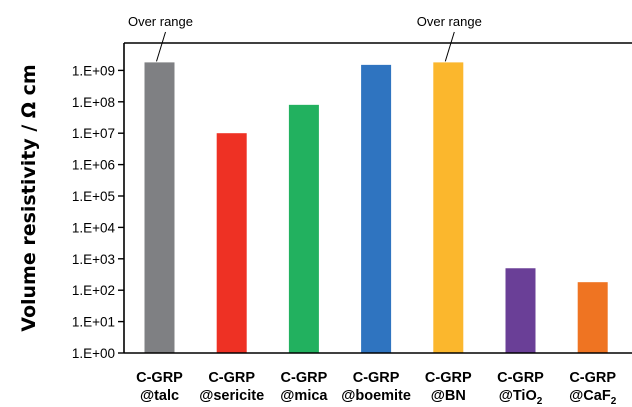  I want to click on x-tick-label-text: @BN, so click(448, 396).